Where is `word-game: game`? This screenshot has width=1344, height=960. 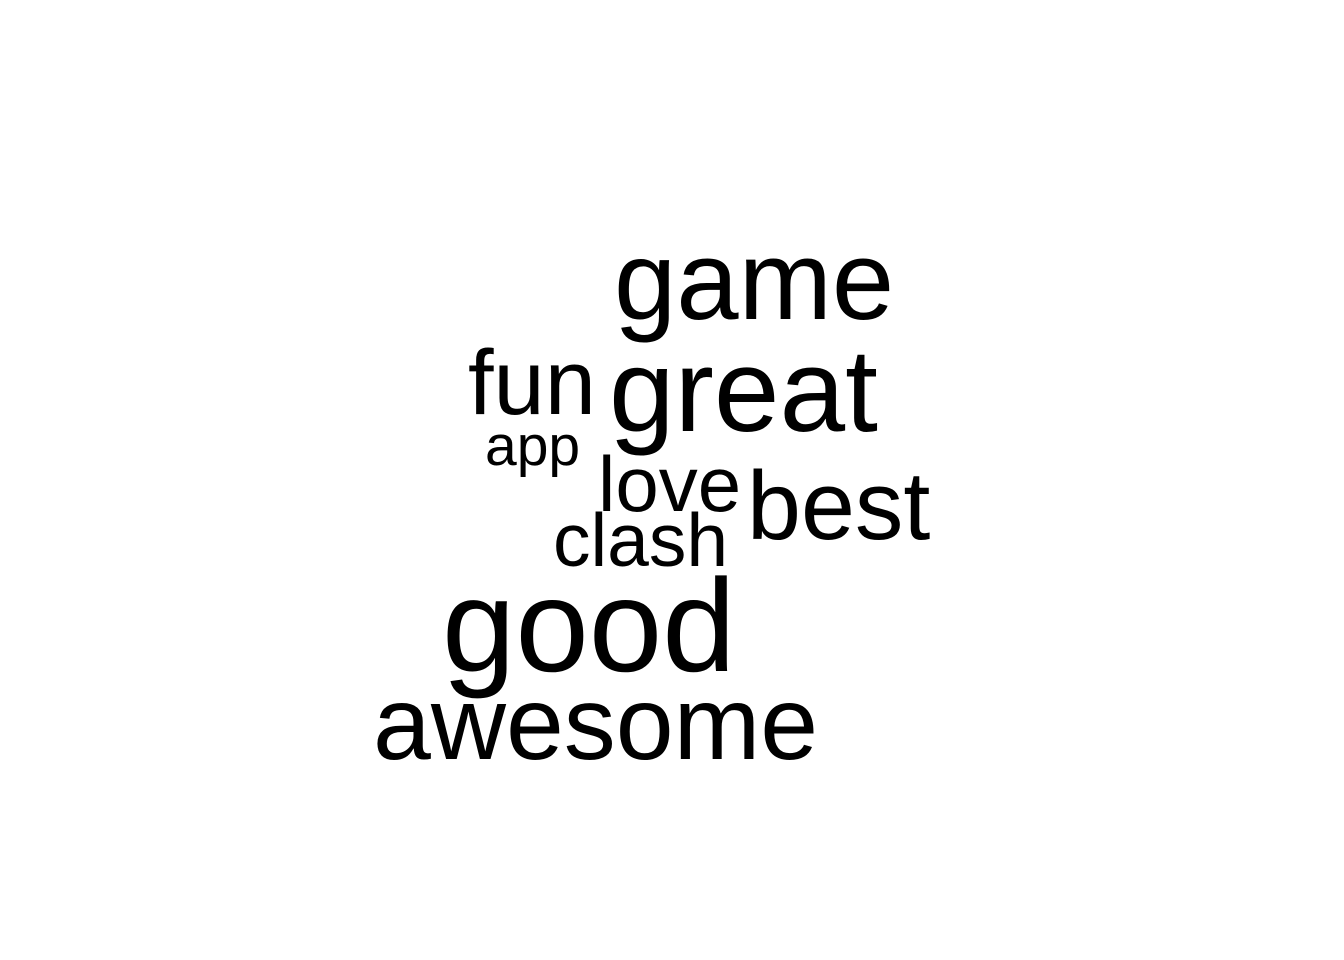 word-game: game is located at coordinates (754, 280).